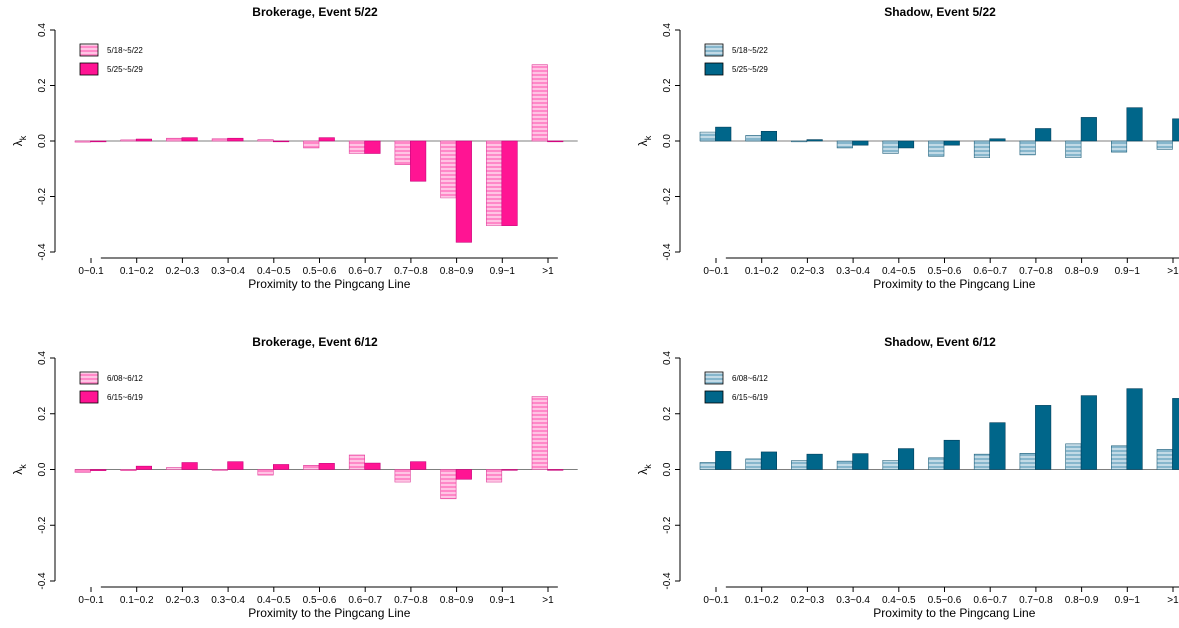  Describe the element at coordinates (643, 472) in the screenshot. I see `y-axis-label-symbol: λ` at that location.